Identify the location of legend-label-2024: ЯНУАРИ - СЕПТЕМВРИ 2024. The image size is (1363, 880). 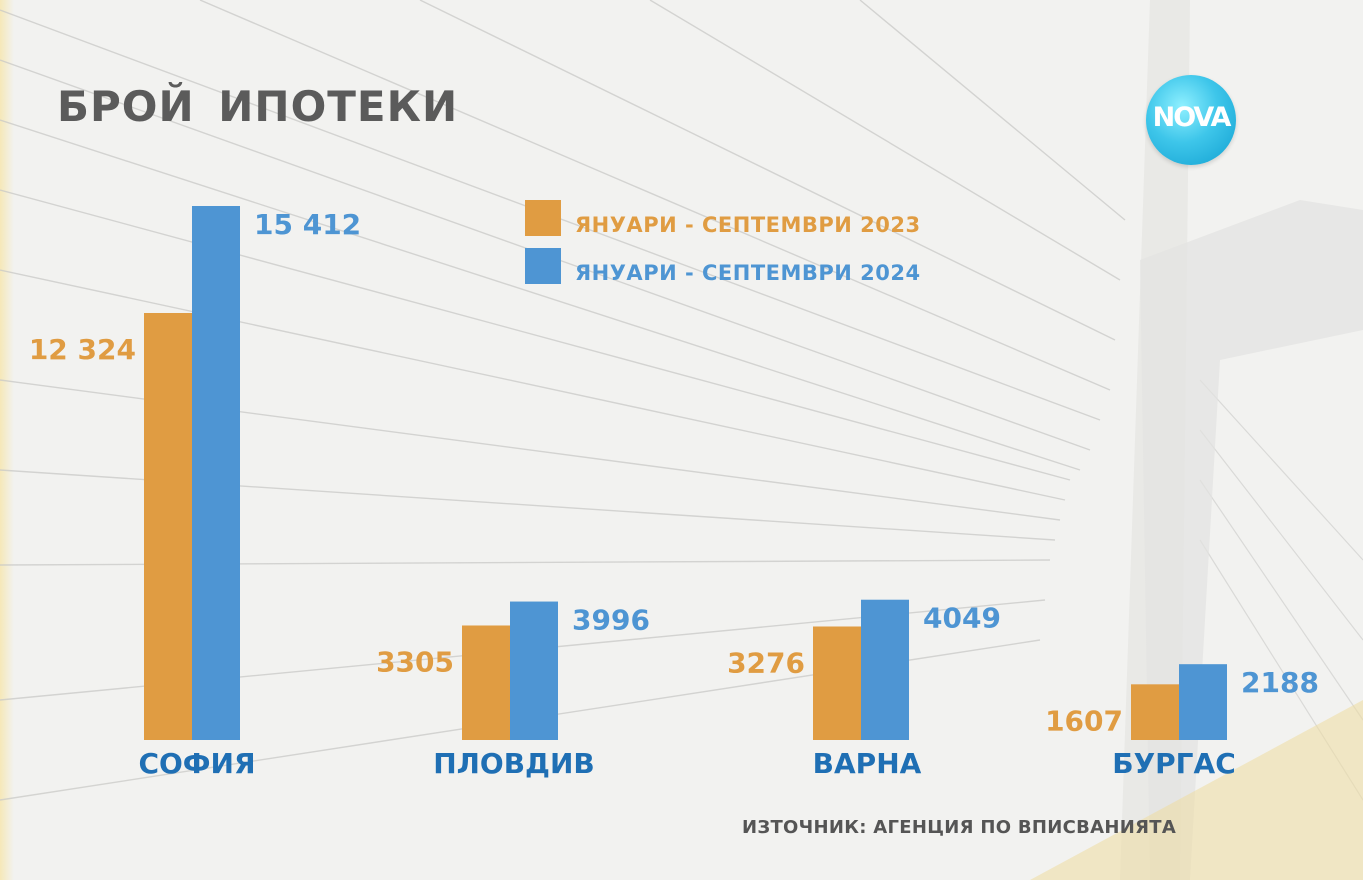
(748, 273).